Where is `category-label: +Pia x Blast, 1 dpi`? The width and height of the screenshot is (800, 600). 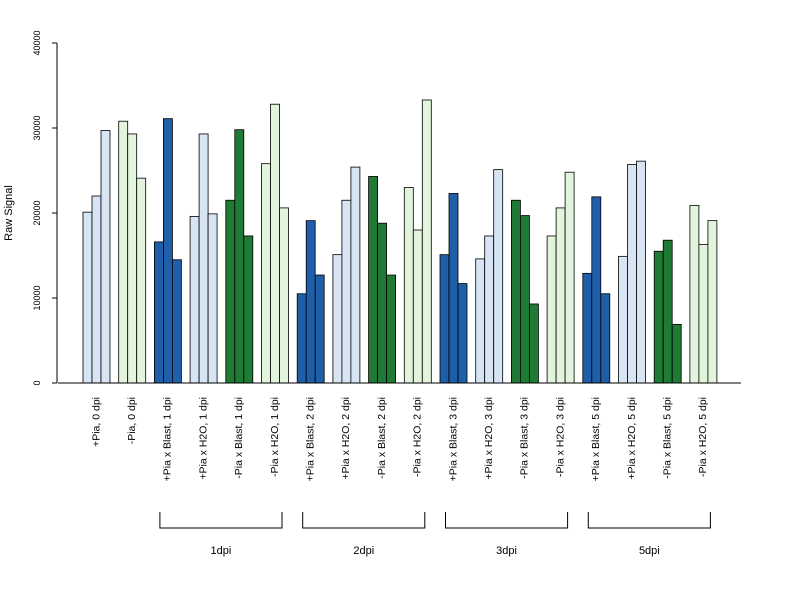
category-label: +Pia x Blast, 1 dpi is located at coordinates (168, 439).